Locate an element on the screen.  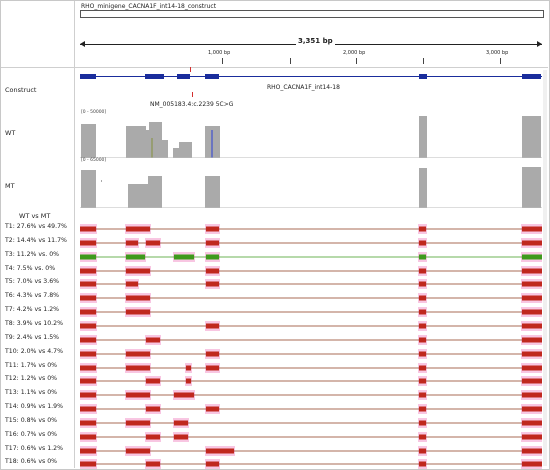
track-label-mt: MT is located at coordinates (10, 186).